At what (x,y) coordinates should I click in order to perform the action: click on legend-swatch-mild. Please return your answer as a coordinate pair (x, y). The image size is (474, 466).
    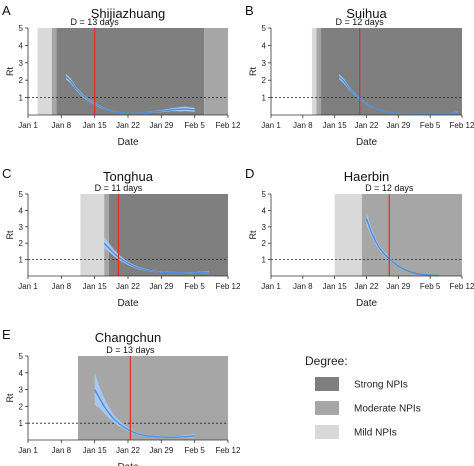
    Looking at the image, I should click on (327, 432).